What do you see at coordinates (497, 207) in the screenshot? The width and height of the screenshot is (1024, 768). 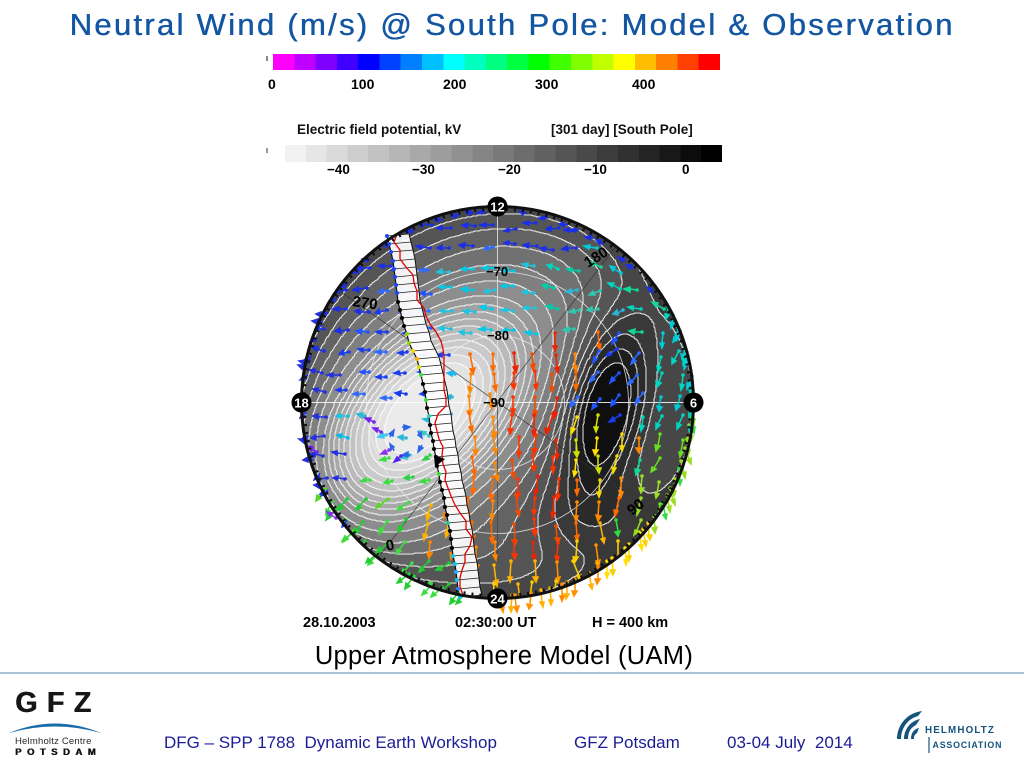 I see `svg-text: 12` at bounding box center [497, 207].